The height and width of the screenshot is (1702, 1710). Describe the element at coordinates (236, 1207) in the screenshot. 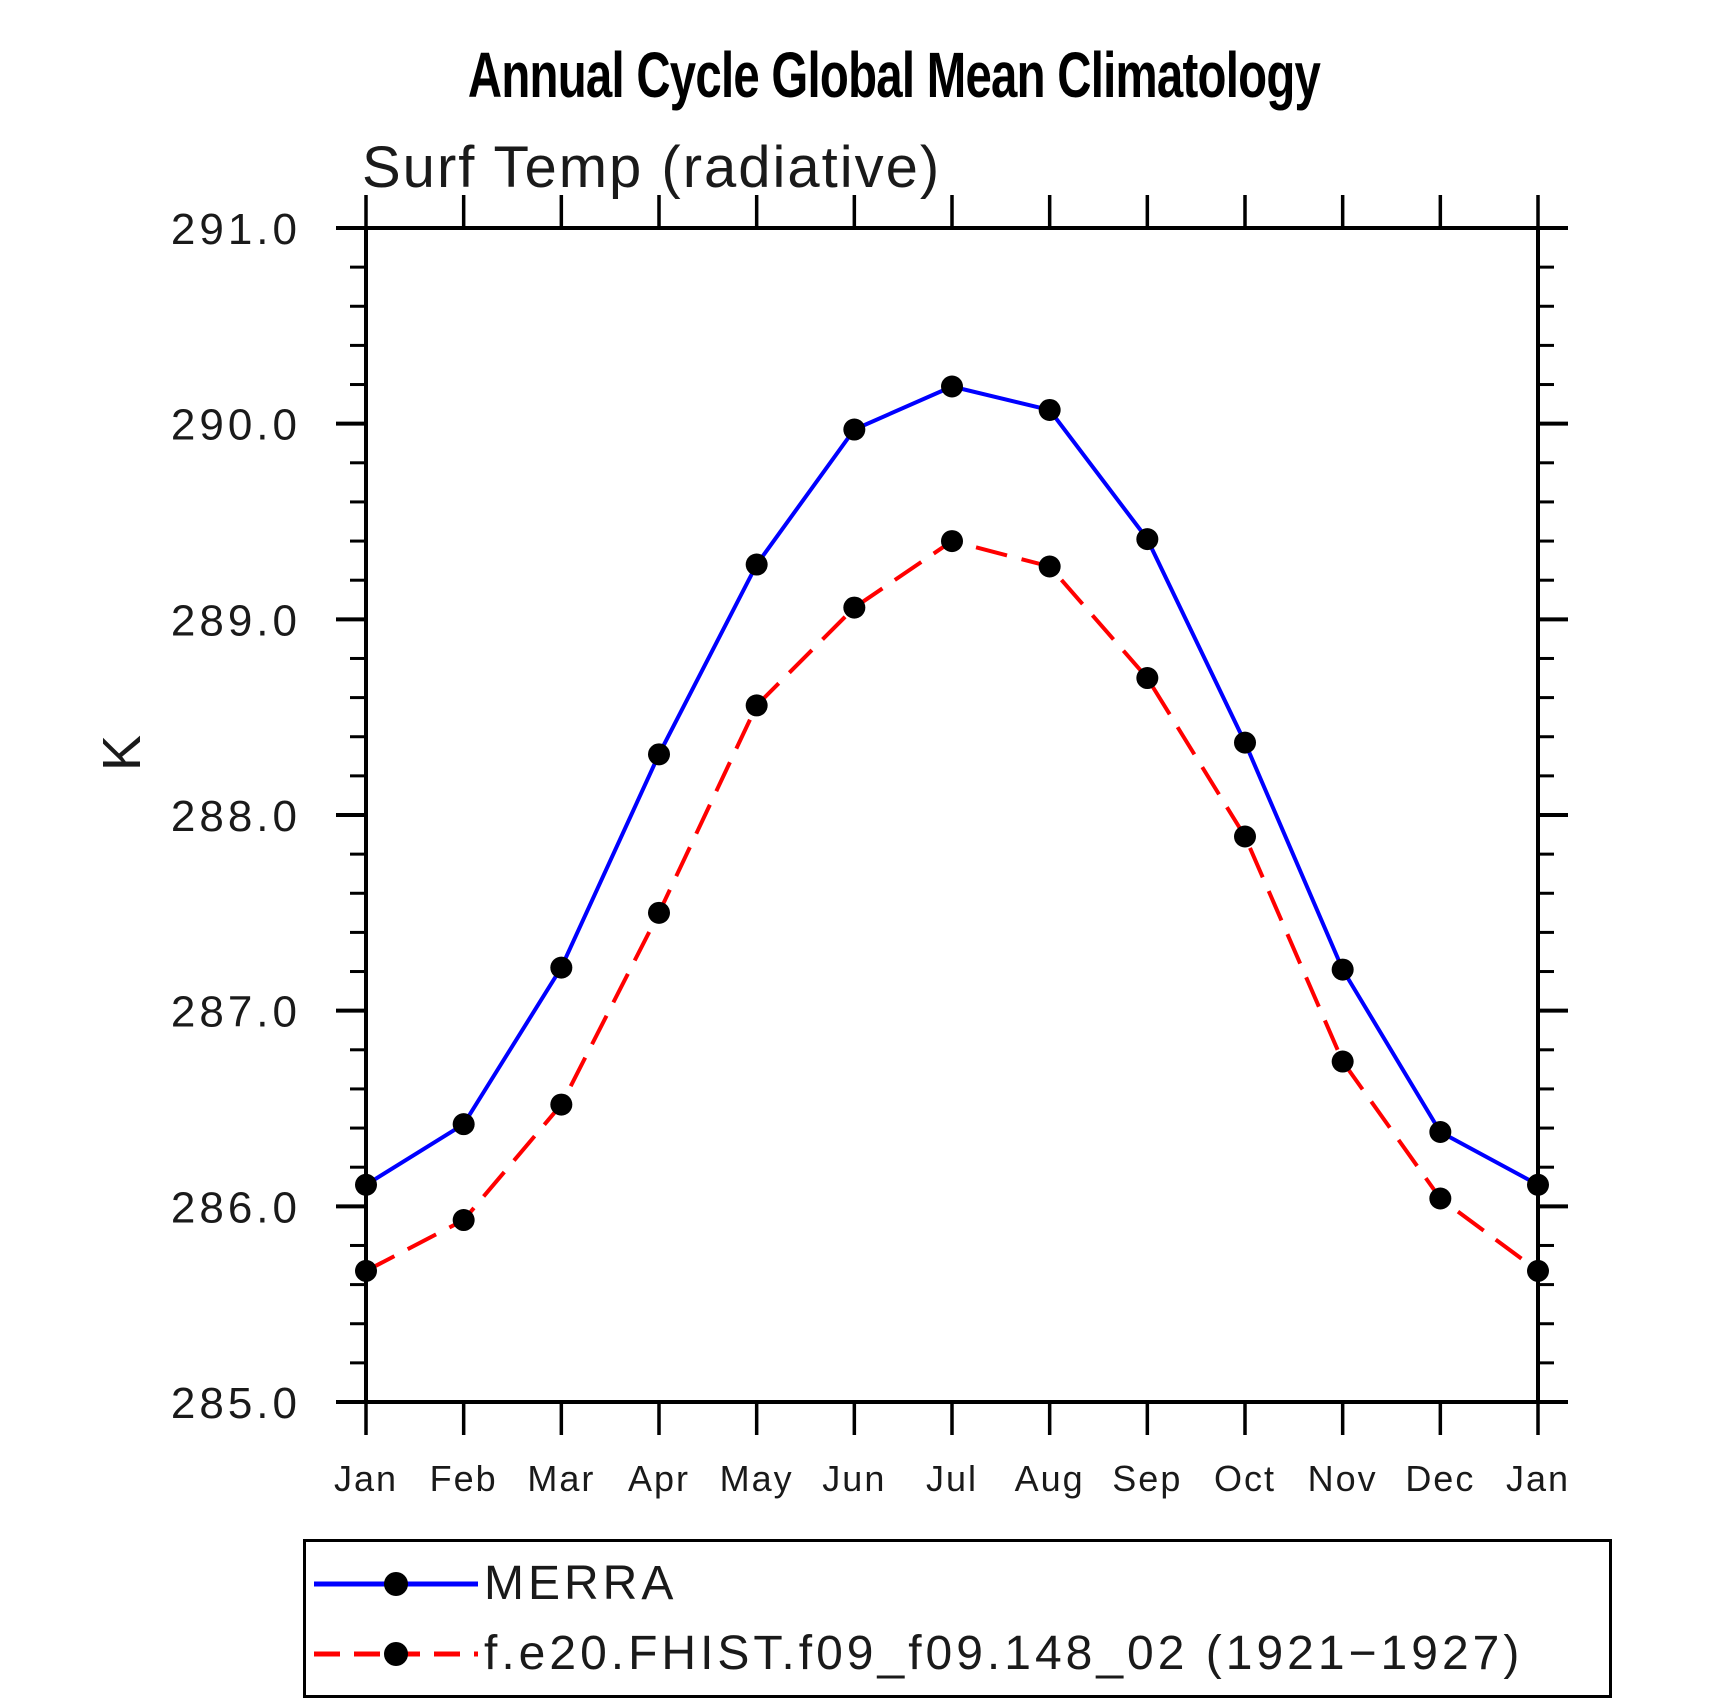

I see `y-tick-label: 286.0` at that location.